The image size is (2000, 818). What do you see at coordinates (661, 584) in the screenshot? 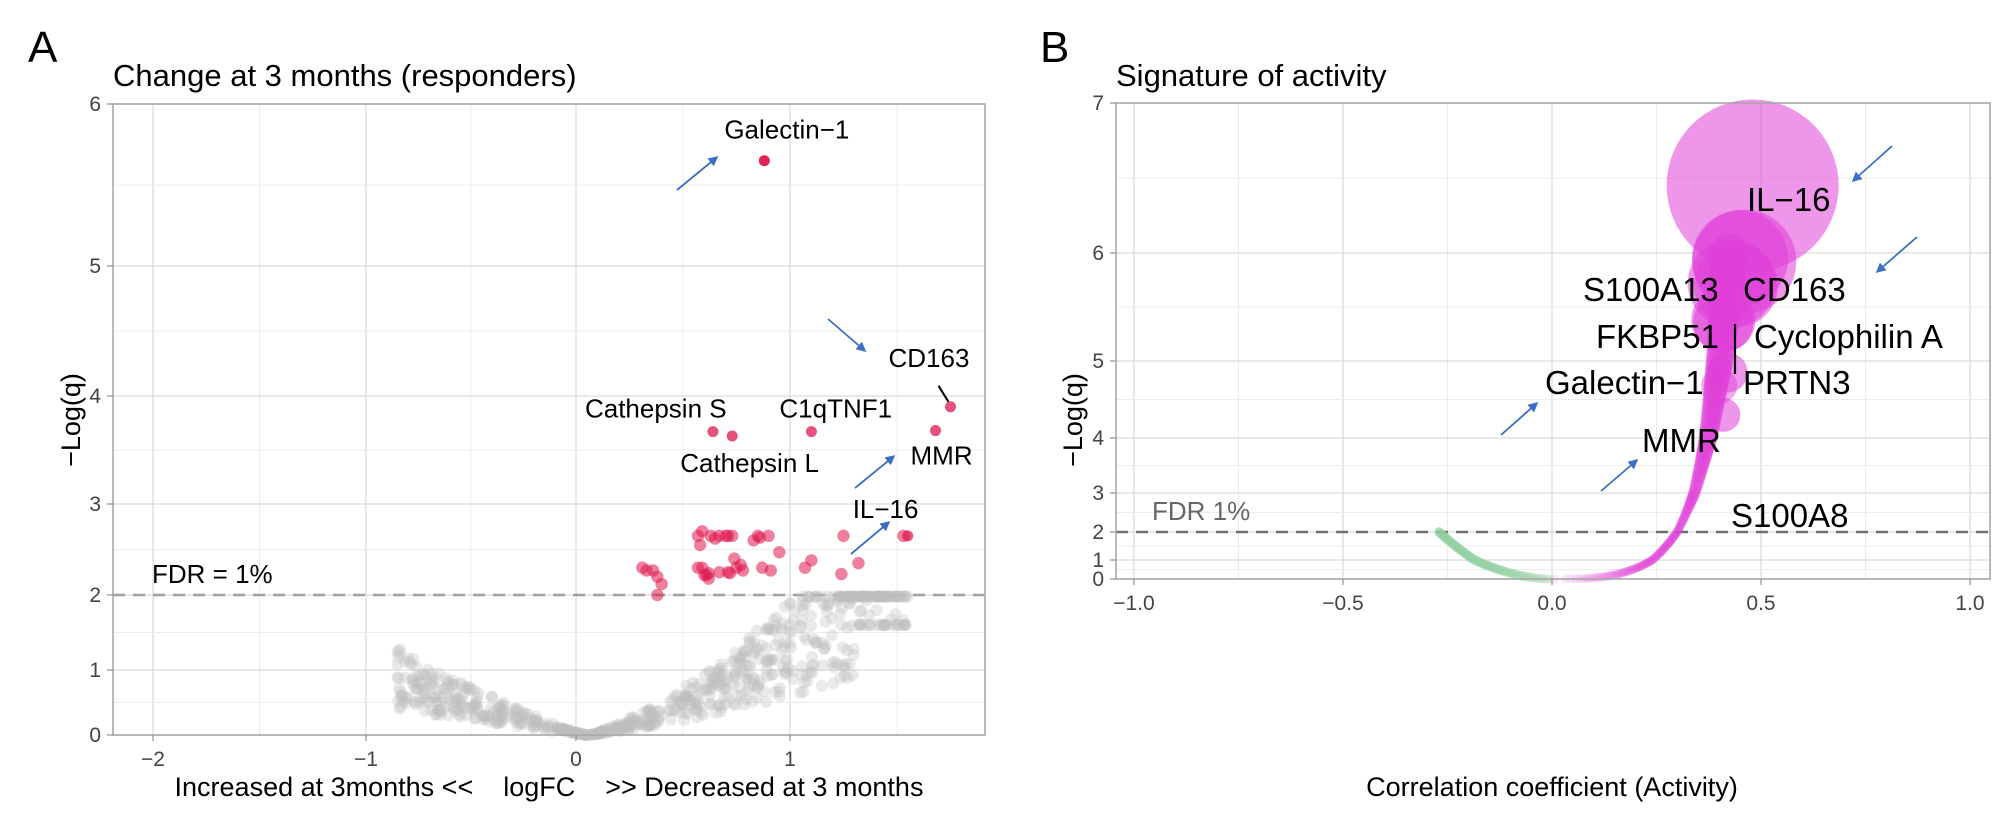
I see `point-significant` at bounding box center [661, 584].